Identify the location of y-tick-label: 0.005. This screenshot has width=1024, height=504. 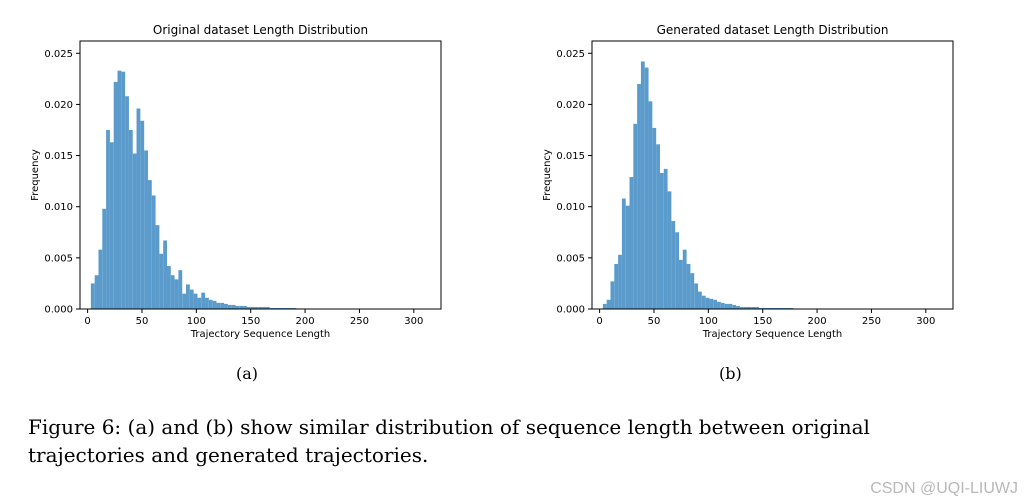
(570, 258).